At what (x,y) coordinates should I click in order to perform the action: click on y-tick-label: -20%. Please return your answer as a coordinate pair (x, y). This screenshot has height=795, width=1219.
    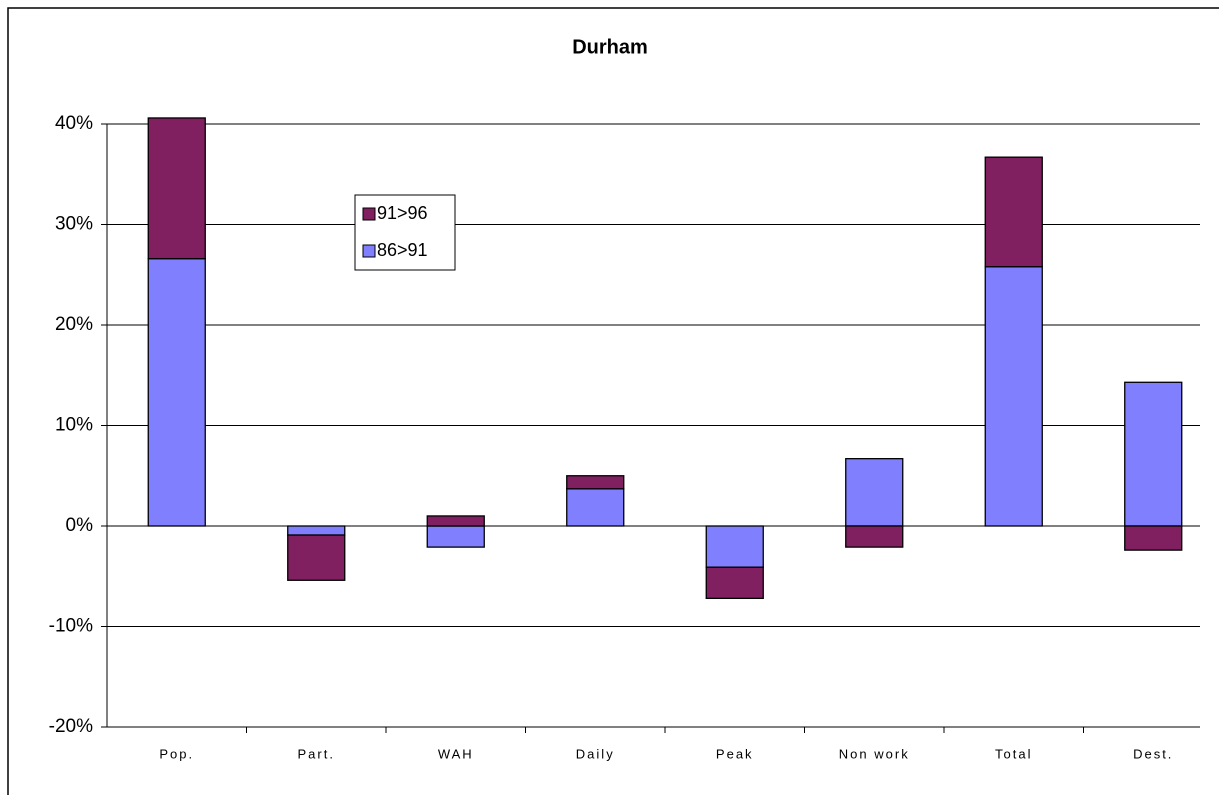
    Looking at the image, I should click on (71, 726).